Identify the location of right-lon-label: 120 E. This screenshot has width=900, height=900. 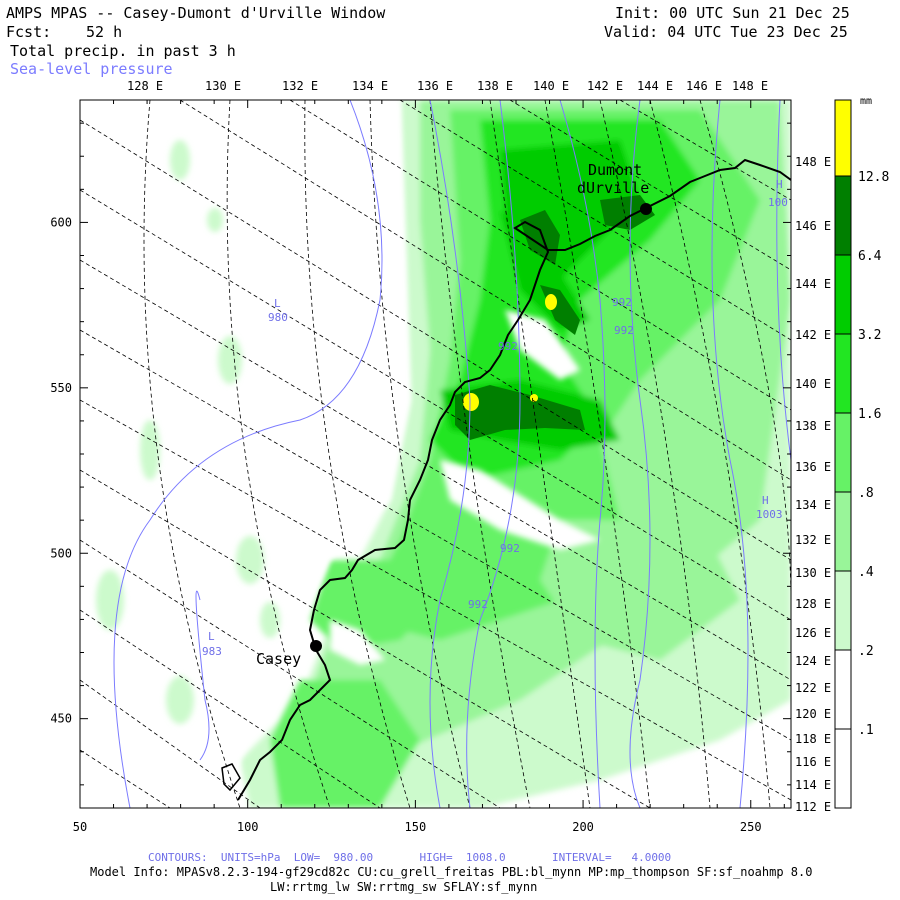
(813, 714).